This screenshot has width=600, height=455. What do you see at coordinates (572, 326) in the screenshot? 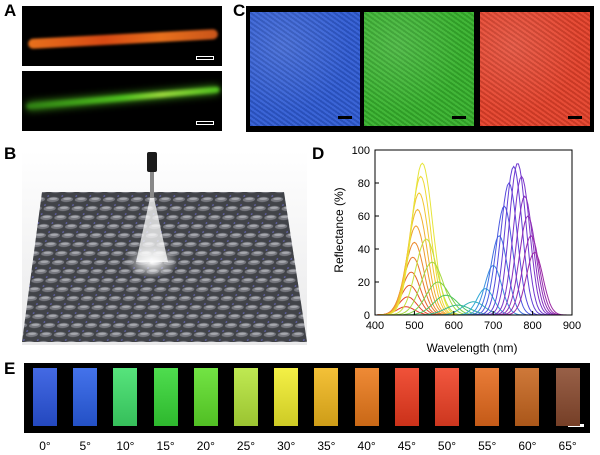
I see `x-tick-label: 900` at bounding box center [572, 326].